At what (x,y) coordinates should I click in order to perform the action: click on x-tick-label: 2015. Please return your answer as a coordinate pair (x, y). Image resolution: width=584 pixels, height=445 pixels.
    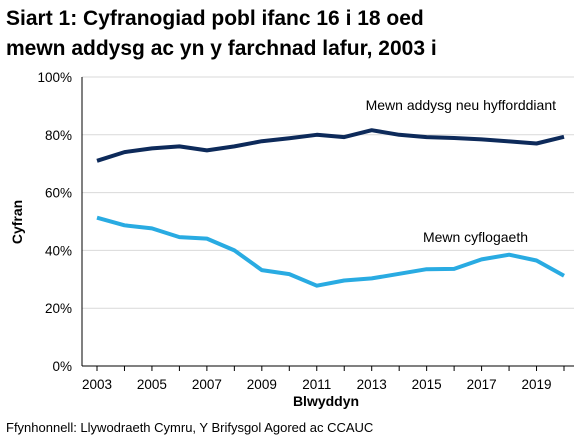
    Looking at the image, I should click on (427, 384).